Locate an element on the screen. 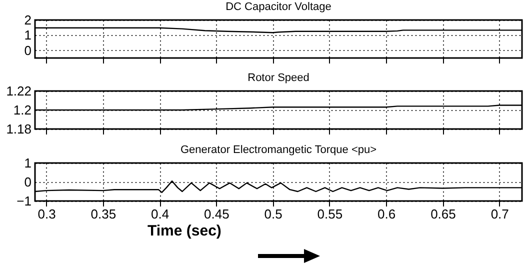  x-tick-label: 0.3 is located at coordinates (47, 214).